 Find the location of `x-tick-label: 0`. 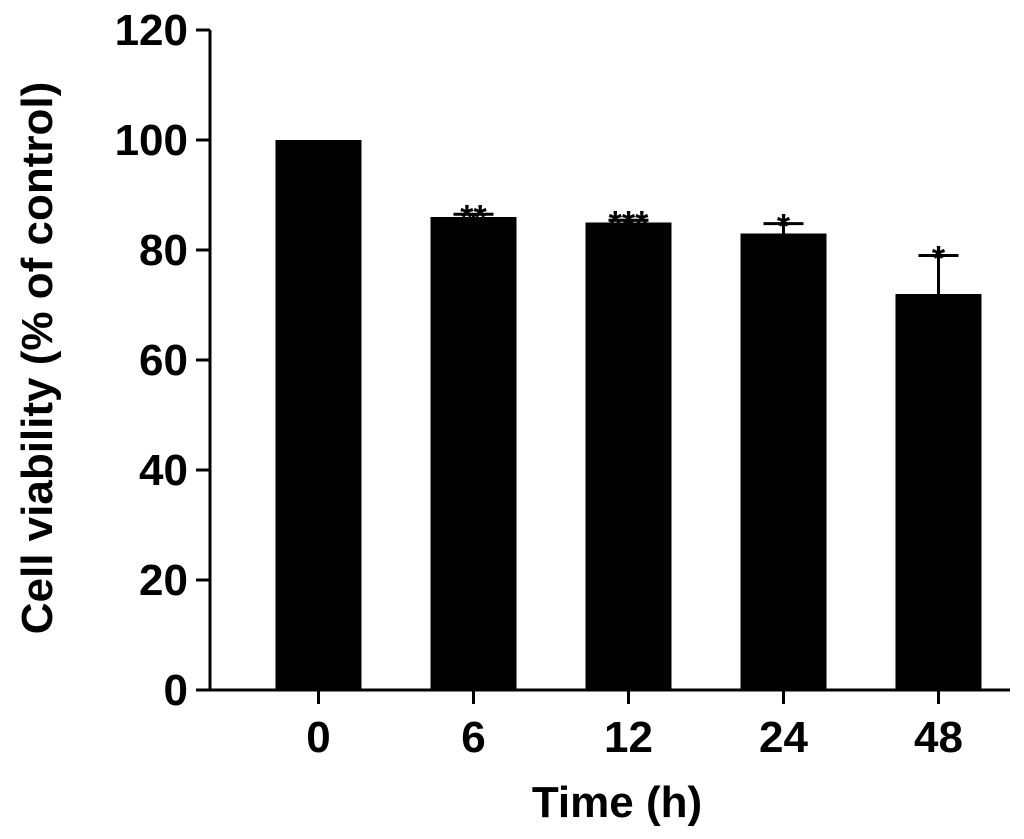

x-tick-label: 0 is located at coordinates (318, 737).